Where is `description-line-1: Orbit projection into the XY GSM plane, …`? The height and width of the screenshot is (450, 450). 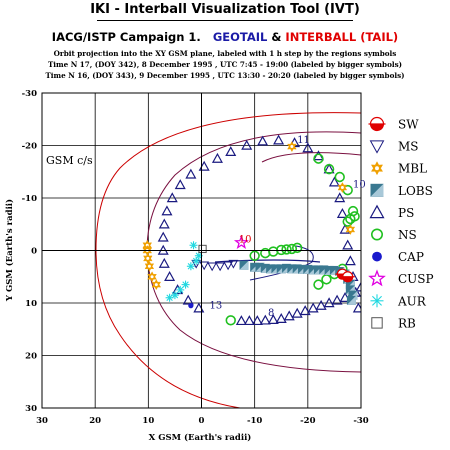
description-line-1: Orbit projection into the XY GSM plane, … is located at coordinates (225, 53).